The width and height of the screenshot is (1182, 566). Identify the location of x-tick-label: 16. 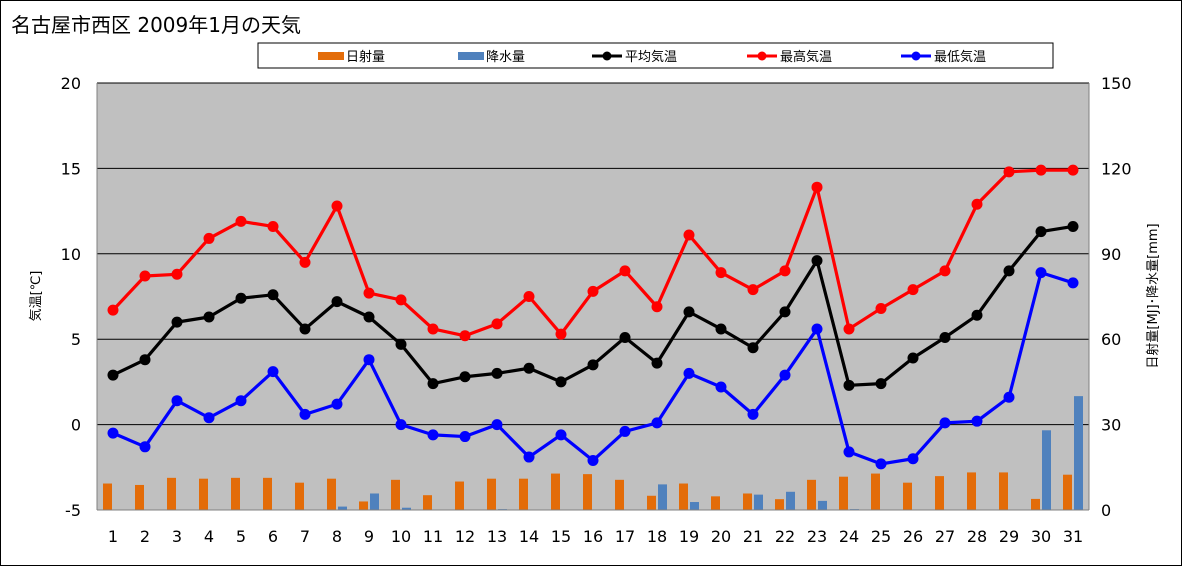
(593, 536).